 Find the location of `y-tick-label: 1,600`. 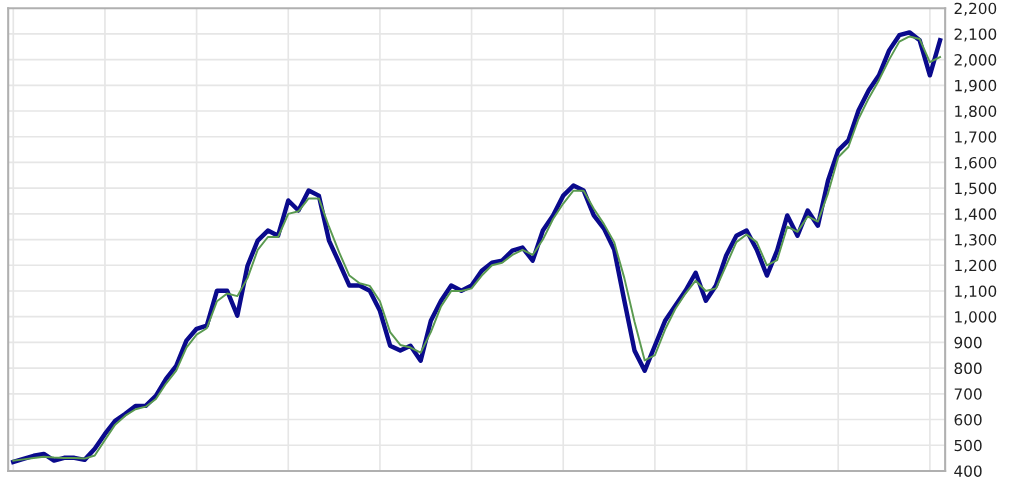

y-tick-label: 1,600 is located at coordinates (976, 163).